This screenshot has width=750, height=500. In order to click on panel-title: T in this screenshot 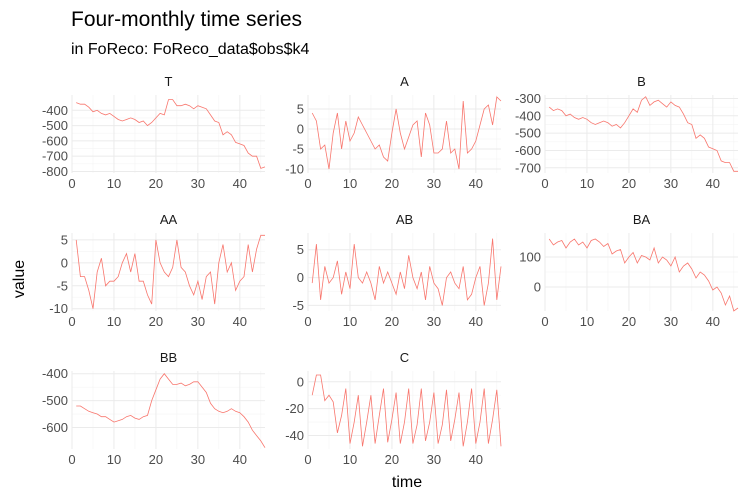, I will do `click(169, 81)`.